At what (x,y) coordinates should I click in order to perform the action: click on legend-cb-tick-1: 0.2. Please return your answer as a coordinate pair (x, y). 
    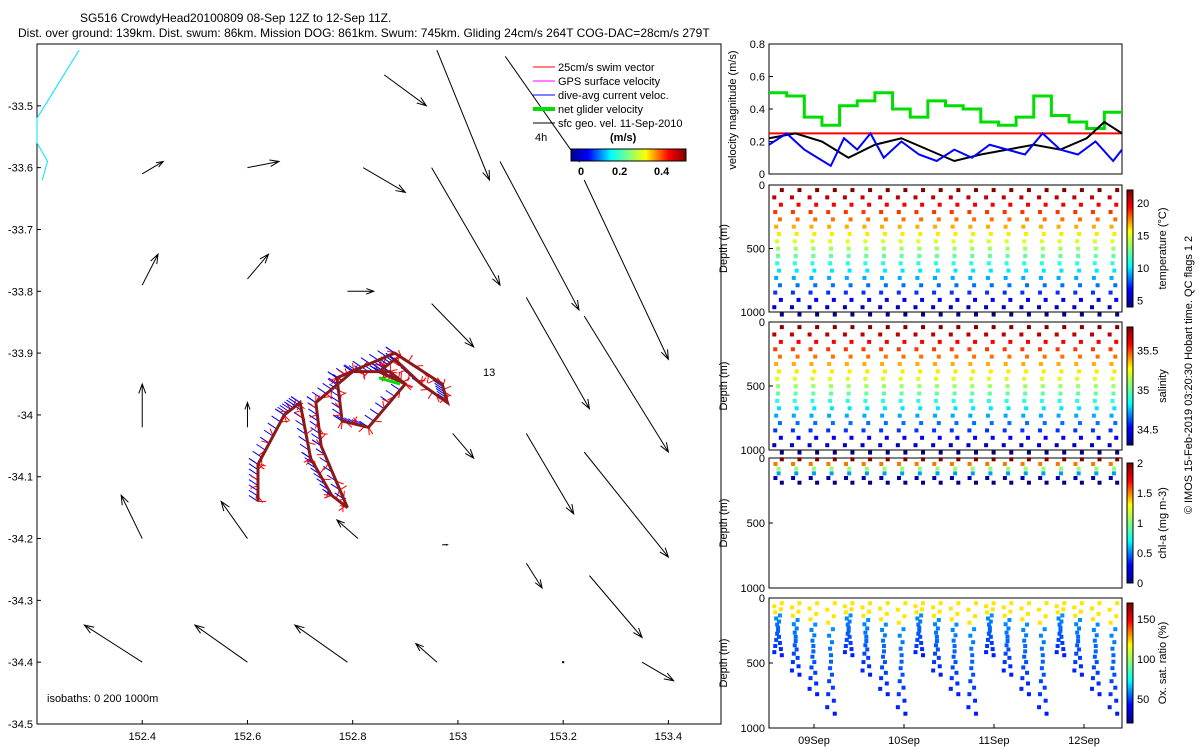
    Looking at the image, I should click on (619, 172).